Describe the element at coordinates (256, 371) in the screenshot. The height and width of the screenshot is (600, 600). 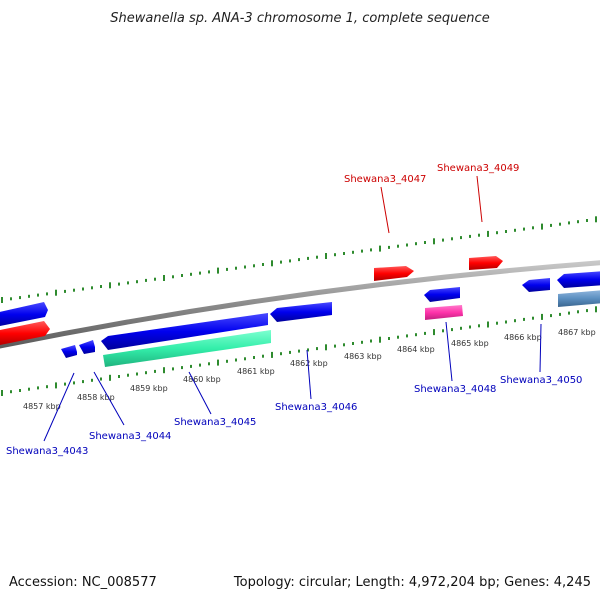
I see `tick-label-4861: 4861 kbp` at that location.